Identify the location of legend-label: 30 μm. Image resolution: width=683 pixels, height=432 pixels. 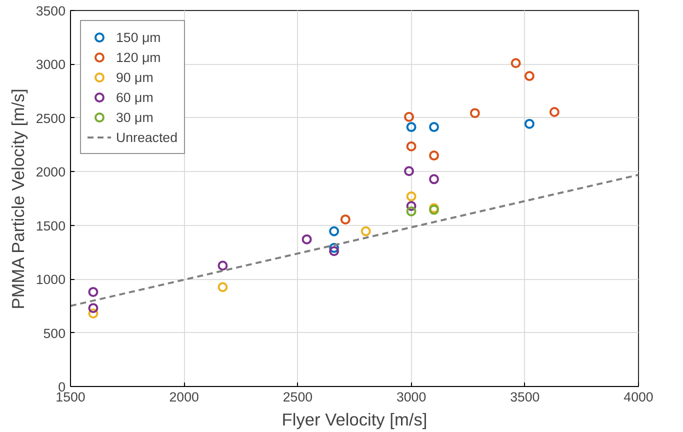
(135, 117).